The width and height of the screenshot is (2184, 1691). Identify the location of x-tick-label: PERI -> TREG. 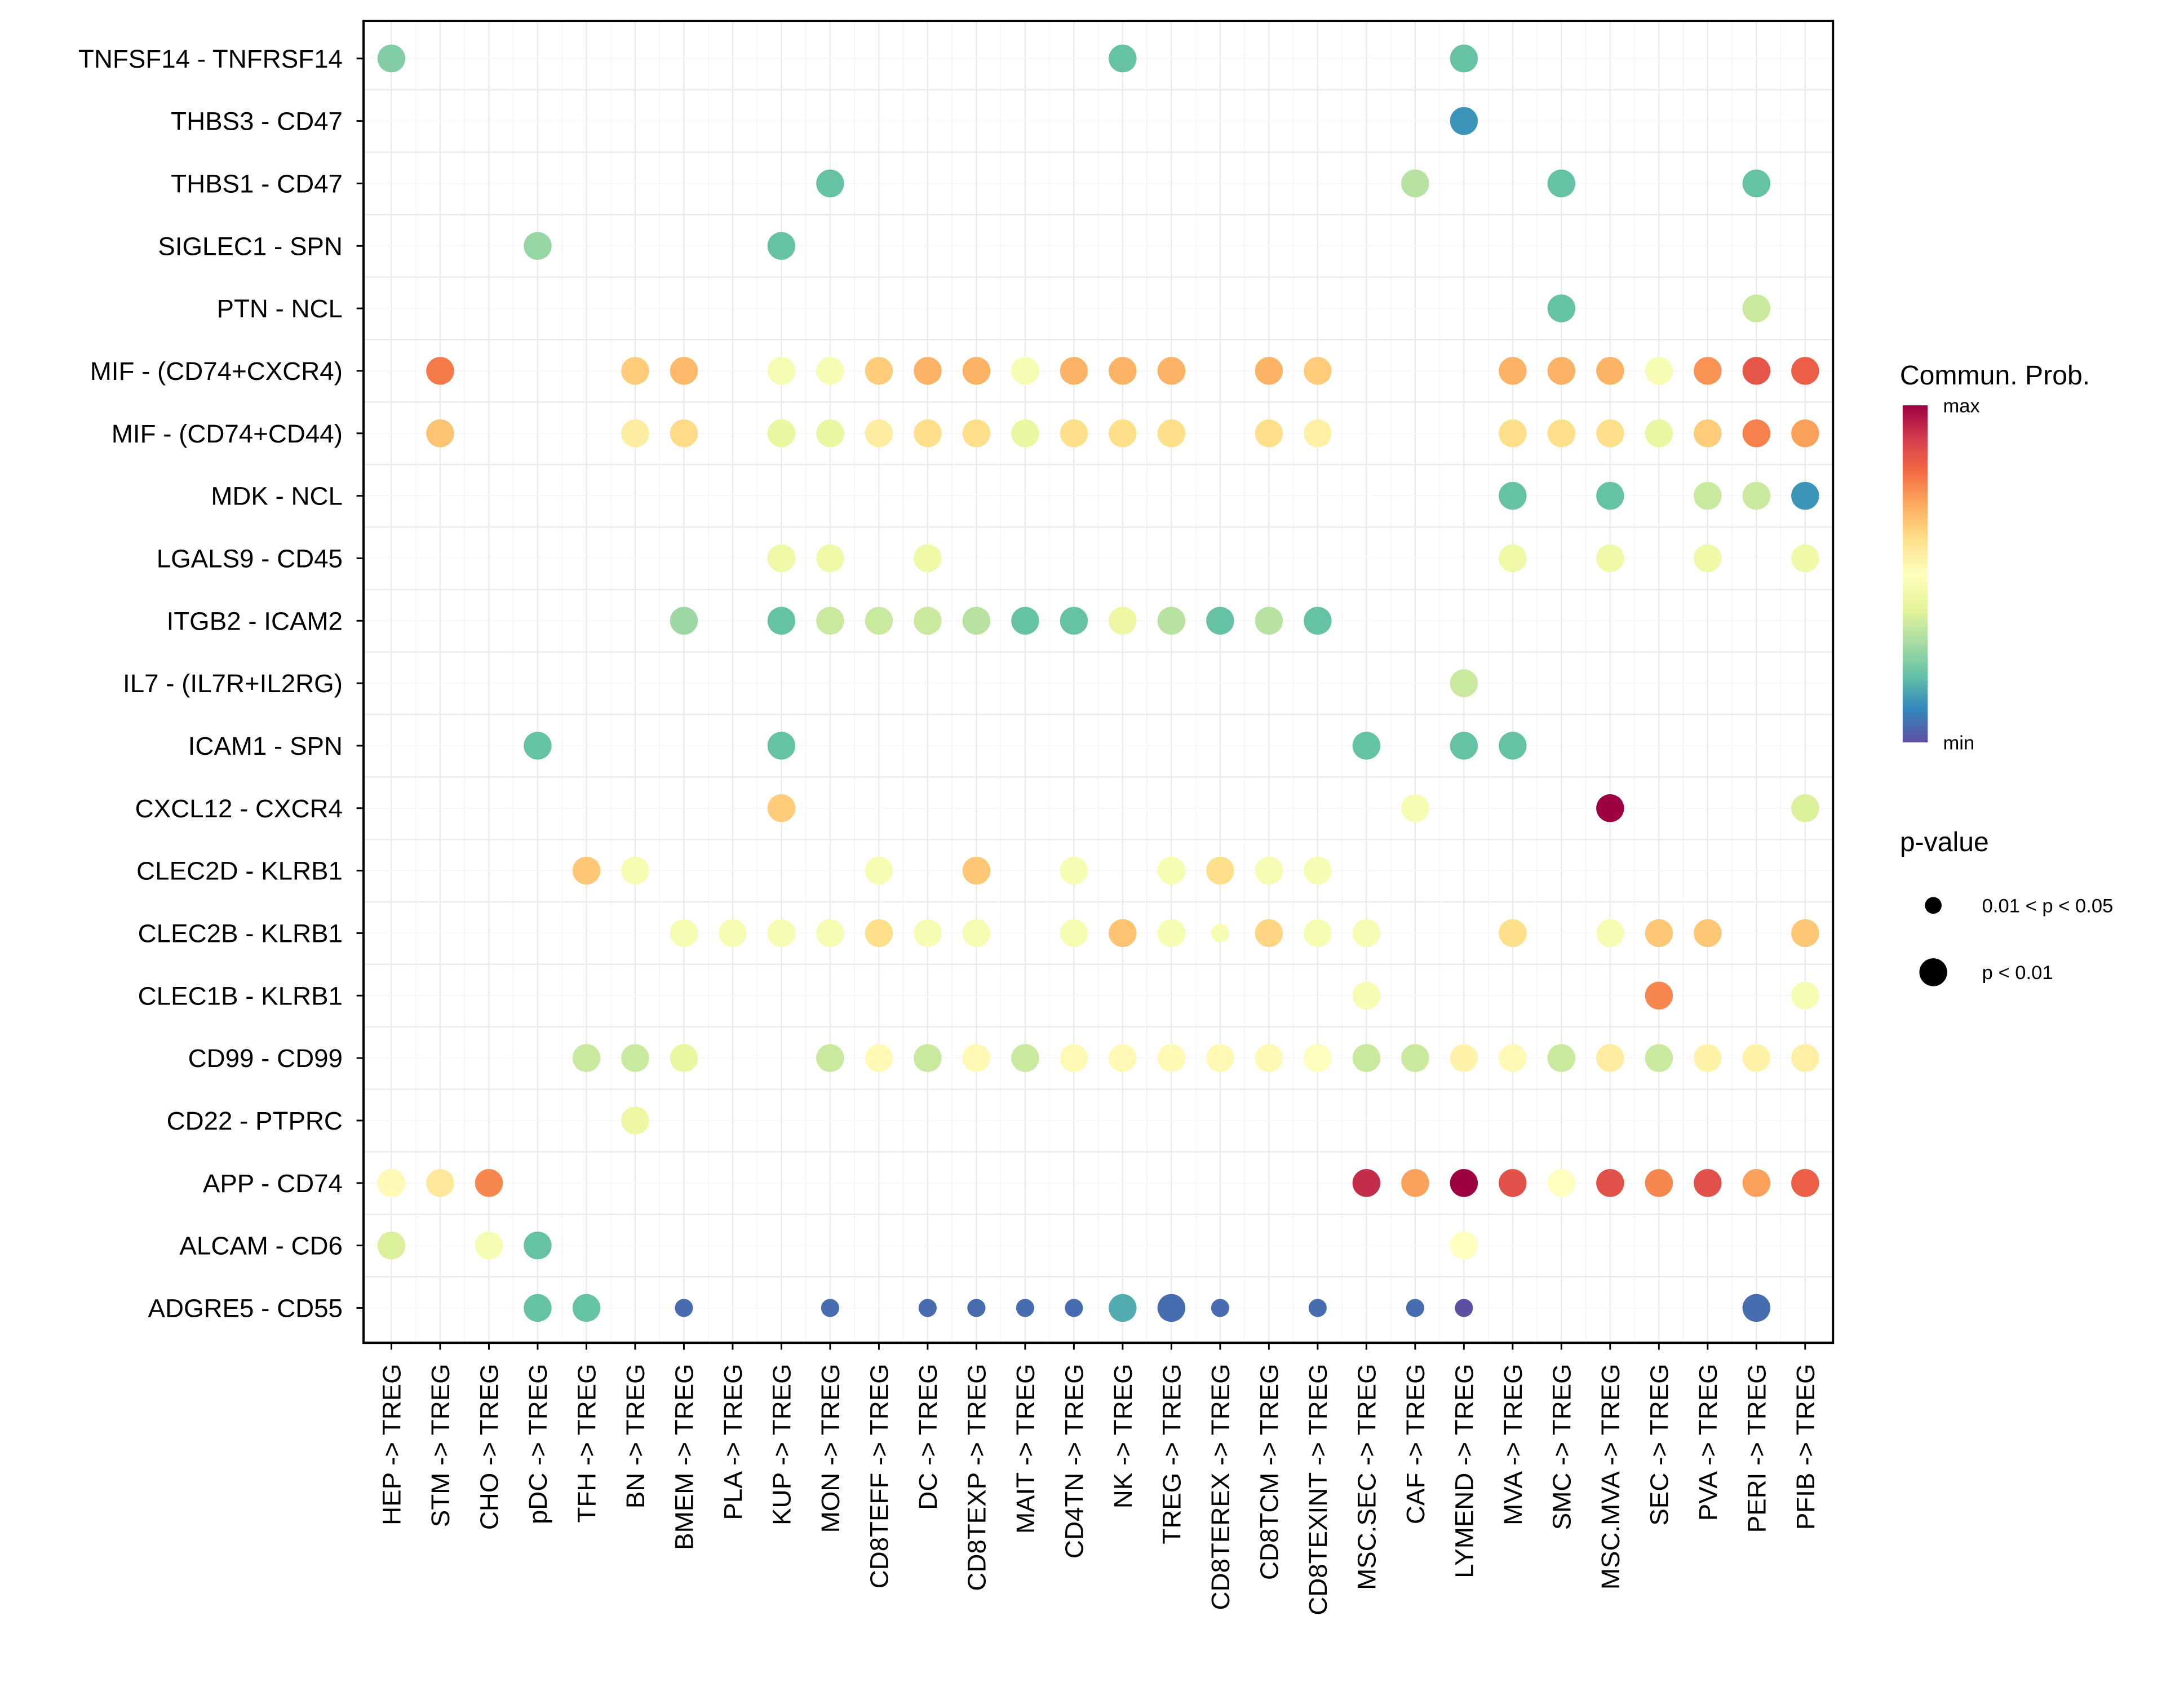
(1756, 1448).